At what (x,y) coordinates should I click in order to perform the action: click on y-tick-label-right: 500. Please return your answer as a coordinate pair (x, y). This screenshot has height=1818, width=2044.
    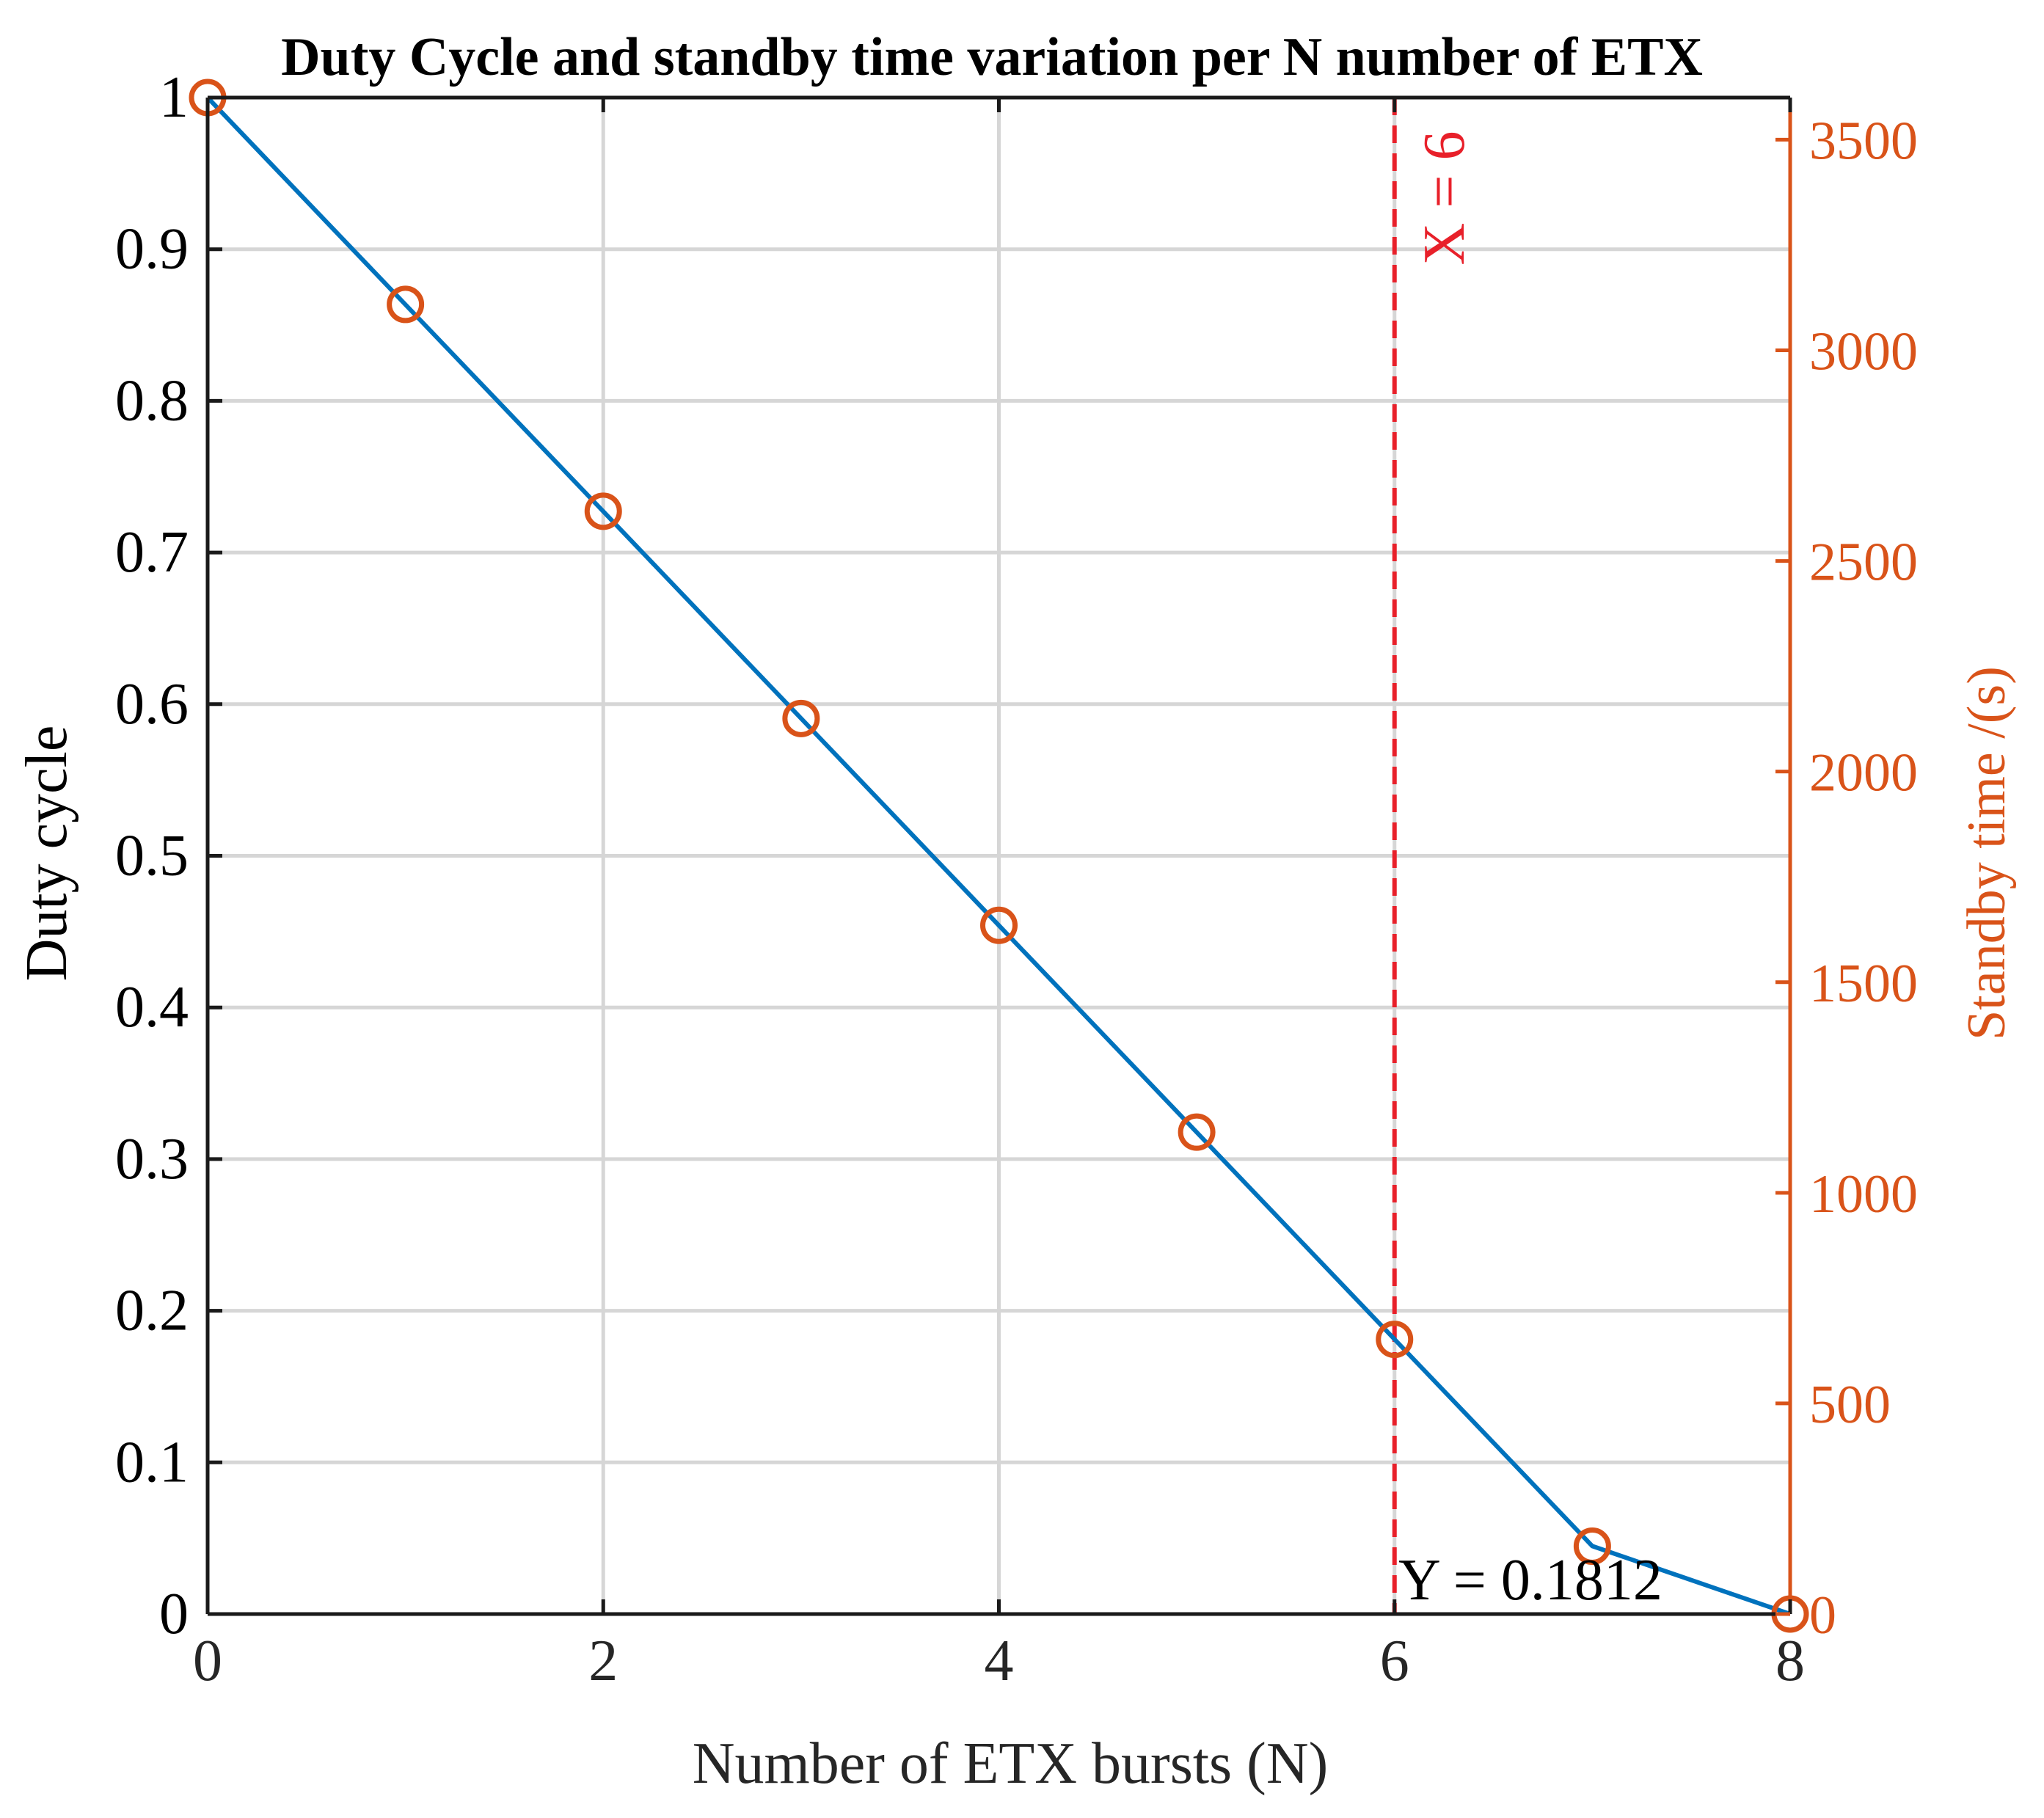
    Looking at the image, I should click on (1850, 1405).